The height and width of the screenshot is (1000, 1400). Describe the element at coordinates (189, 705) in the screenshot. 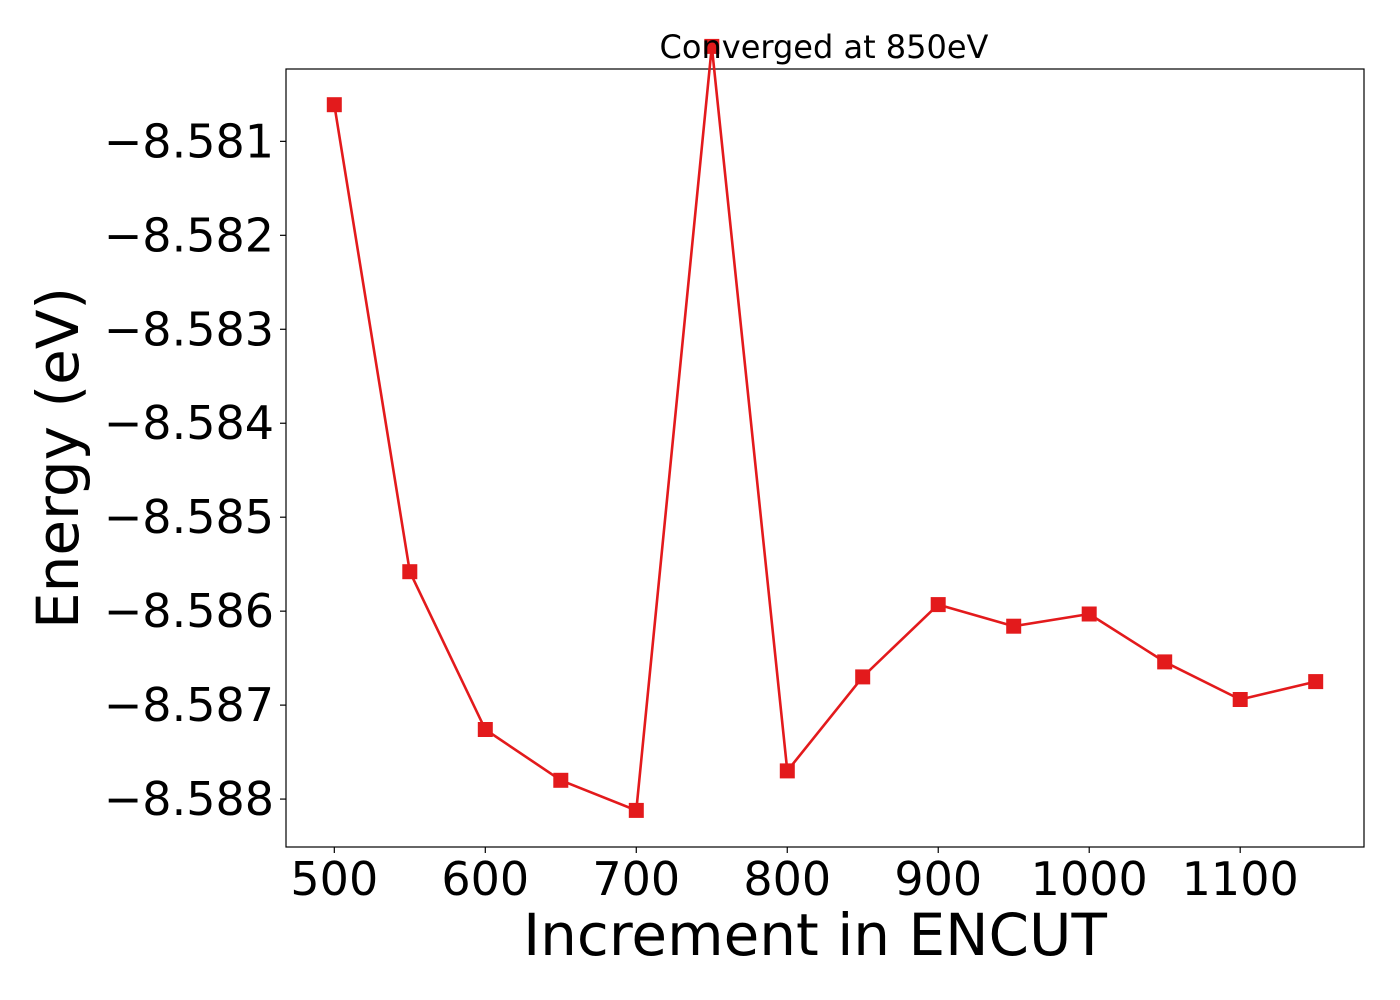

I see `y-tick-label: −8.587` at that location.